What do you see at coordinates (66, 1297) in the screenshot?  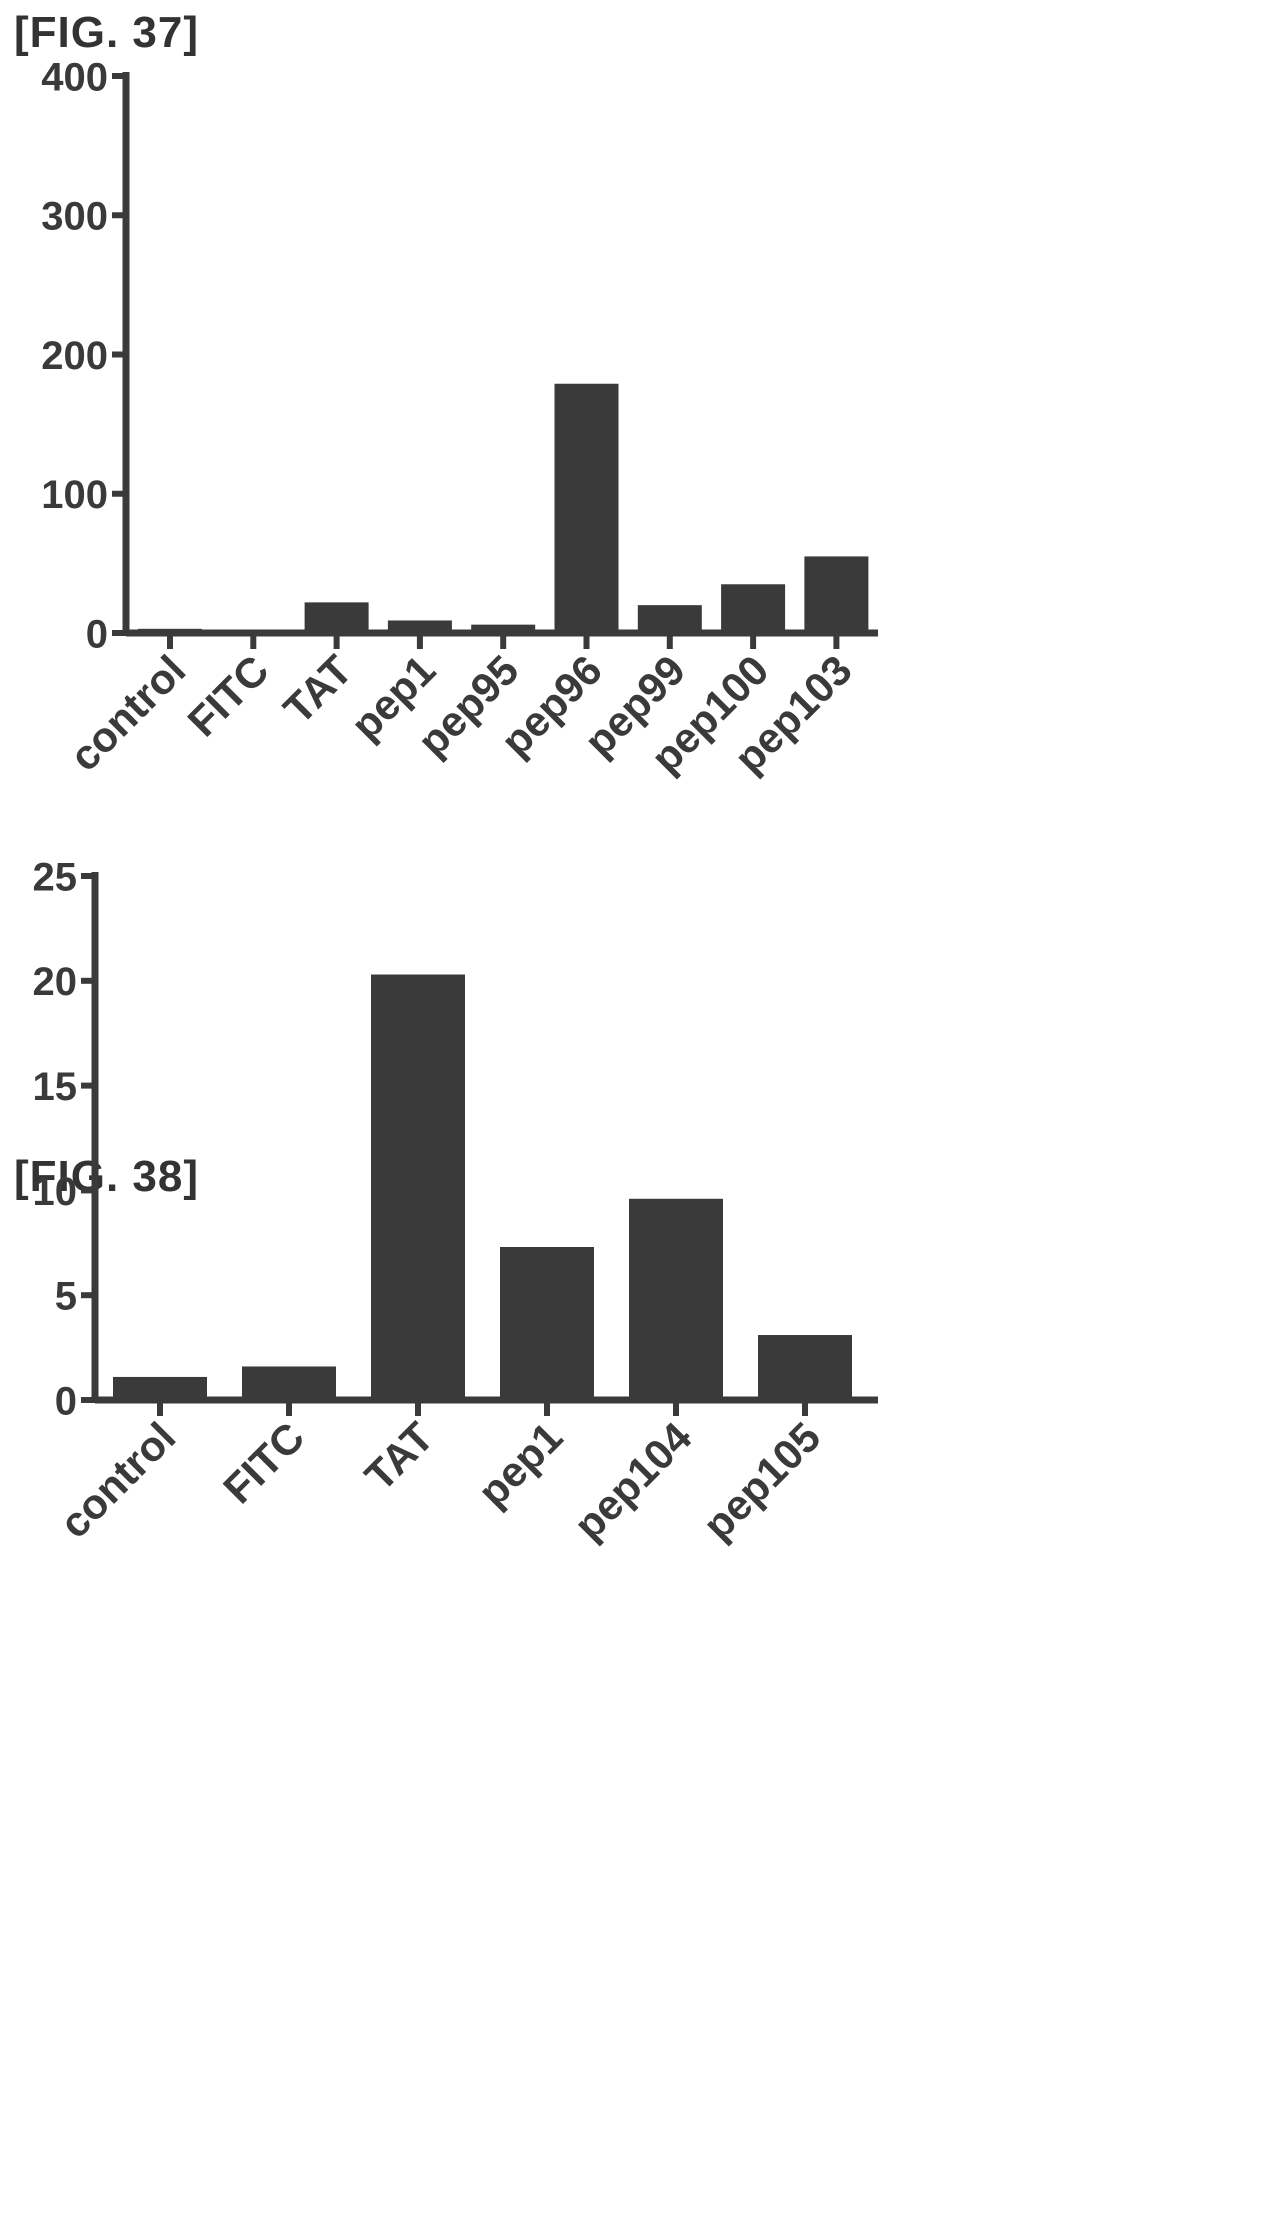 I see `y-tick-label: 5` at bounding box center [66, 1297].